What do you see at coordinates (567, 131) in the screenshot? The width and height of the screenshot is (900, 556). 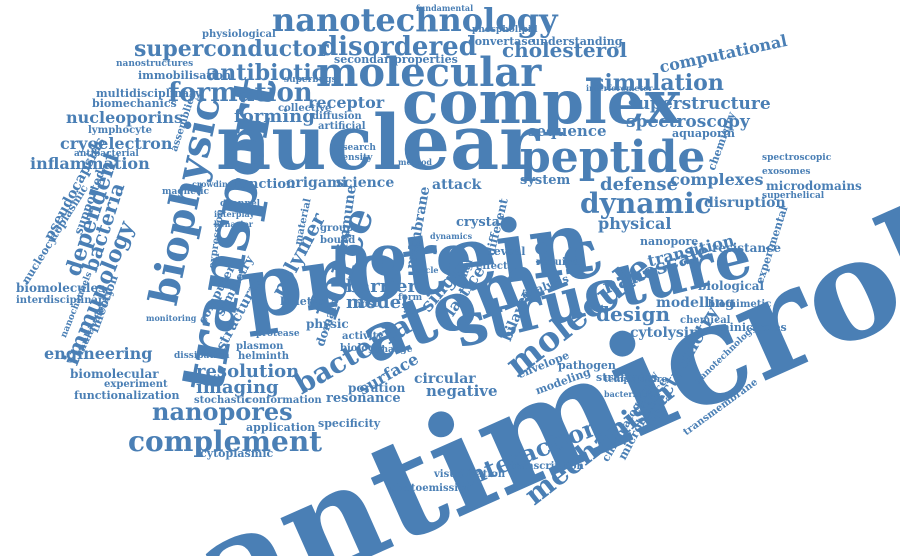 I see `cloud-word: sequence` at bounding box center [567, 131].